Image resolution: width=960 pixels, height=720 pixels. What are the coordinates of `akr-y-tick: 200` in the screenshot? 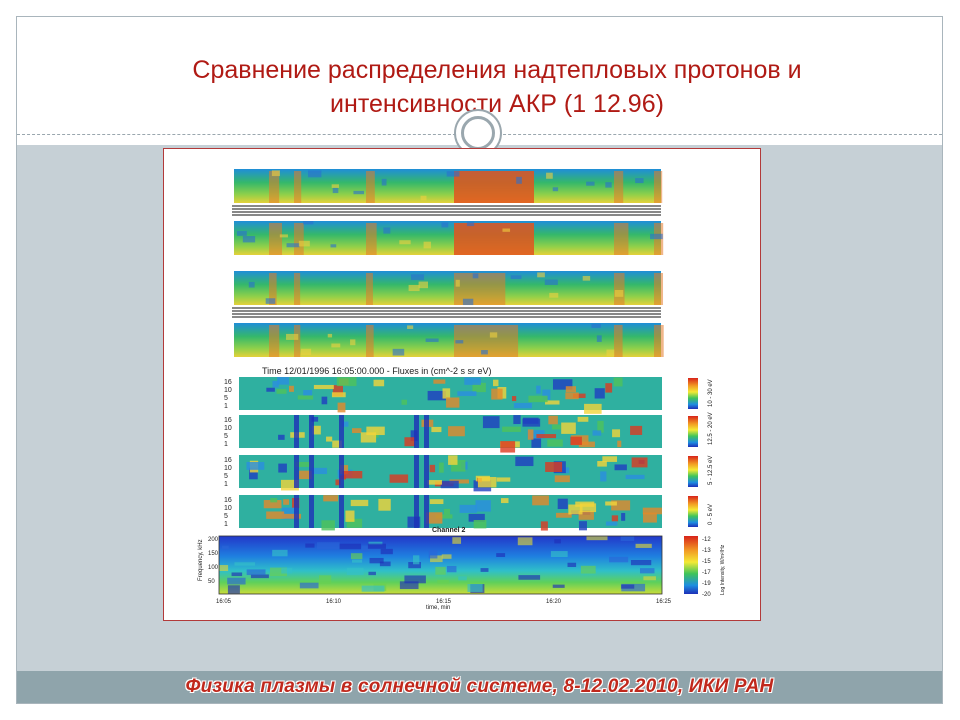 It's located at (213, 540).